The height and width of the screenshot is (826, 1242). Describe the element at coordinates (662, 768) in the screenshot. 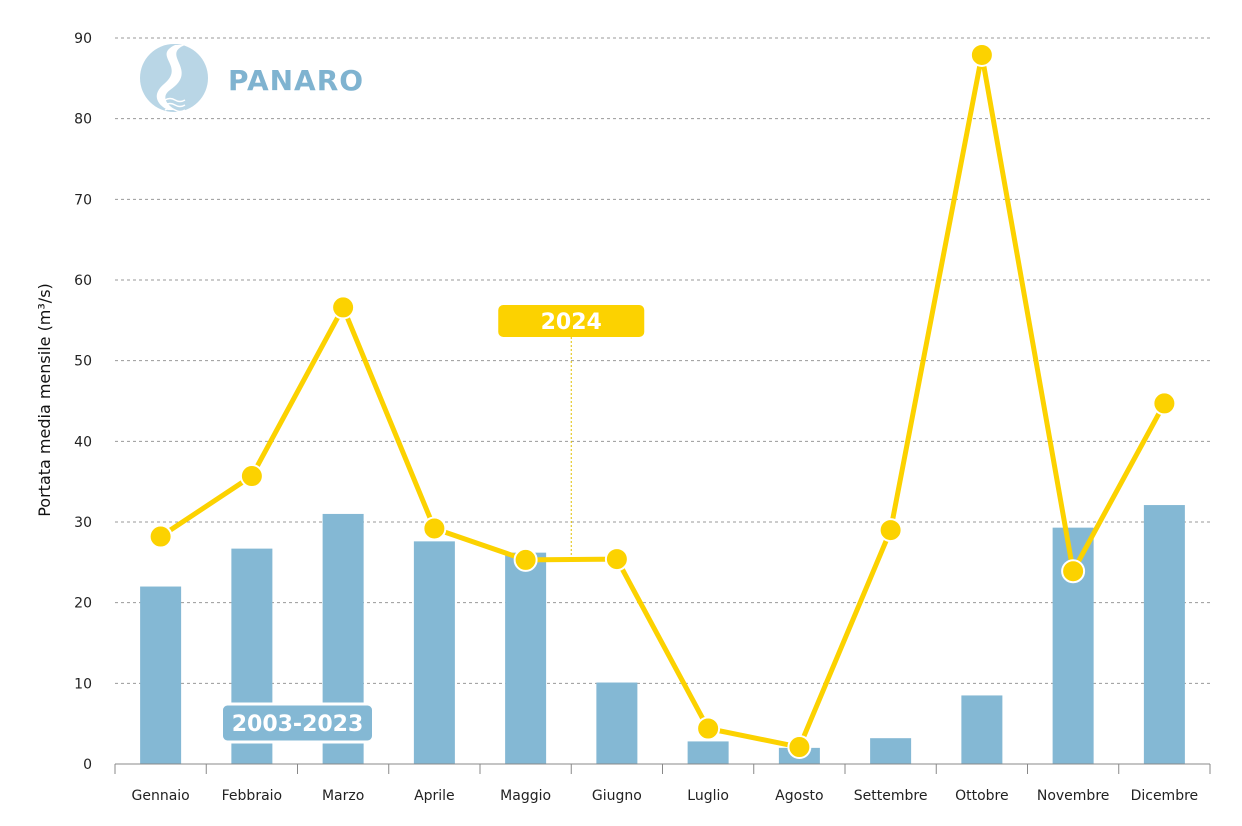

I see `x-axis` at that location.